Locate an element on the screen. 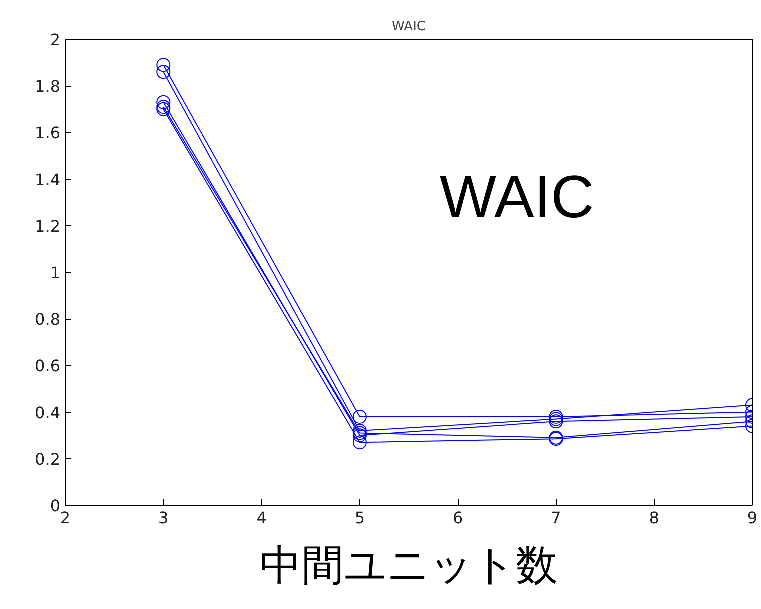  y-tick-label: 1.8 is located at coordinates (48, 86).